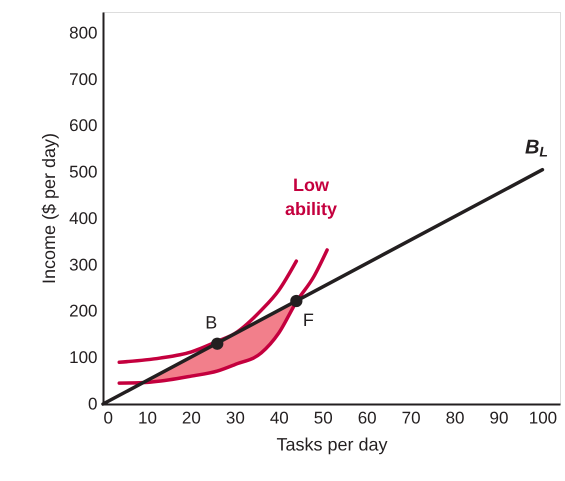 The image size is (565, 481). What do you see at coordinates (235, 418) in the screenshot?
I see `x-tick-label: 30` at bounding box center [235, 418].